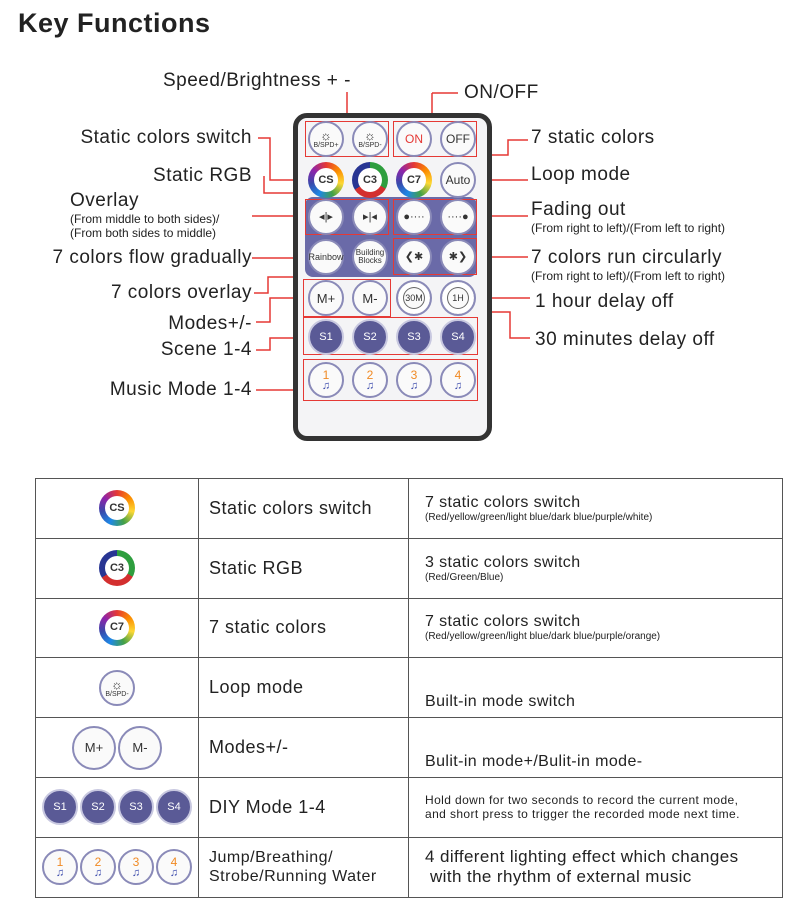 Image resolution: width=800 pixels, height=902 pixels. What do you see at coordinates (117, 867) in the screenshot?
I see `music-buttons-icon: 1 ♫ 2 ♫ 3 ♫ 4 ♫` at bounding box center [117, 867].